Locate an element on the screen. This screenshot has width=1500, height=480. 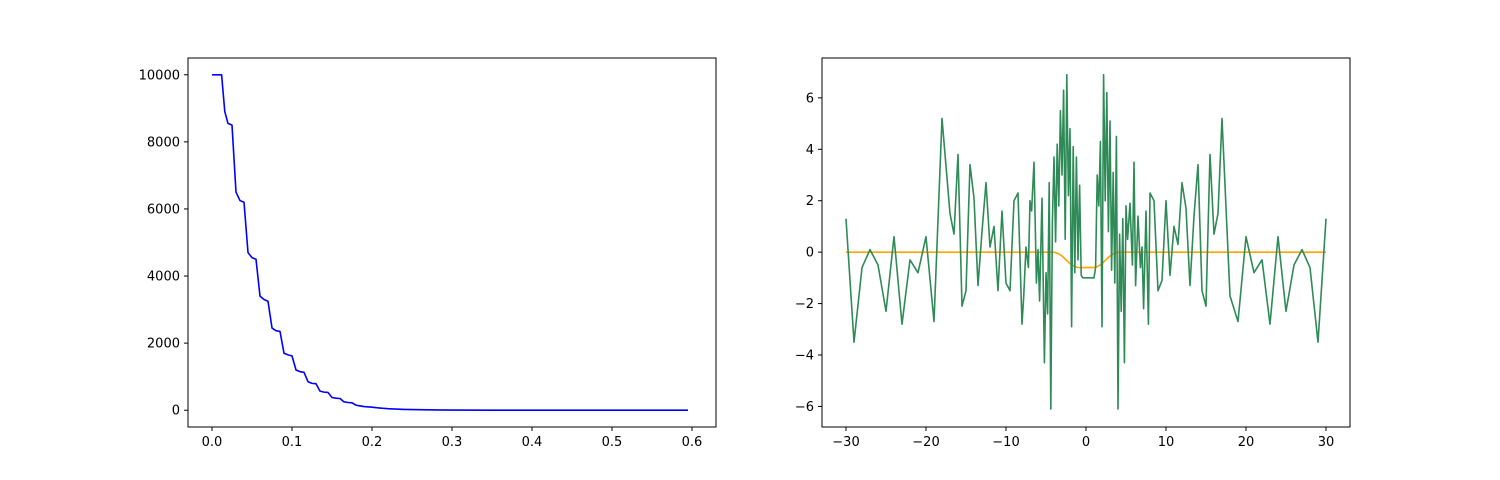
x-tick-label: 0.4 is located at coordinates (532, 442).